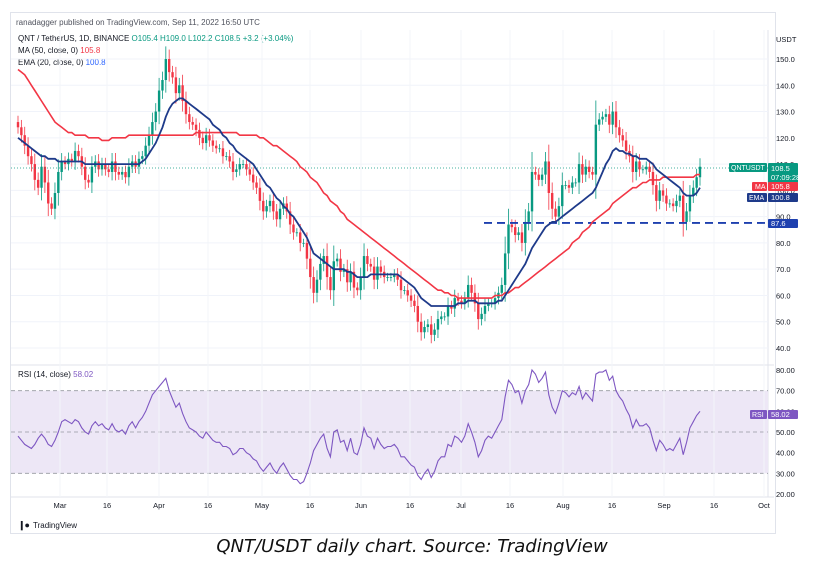 The image size is (824, 569). I want to click on rsi-tick-label: 30.00, so click(785, 473).